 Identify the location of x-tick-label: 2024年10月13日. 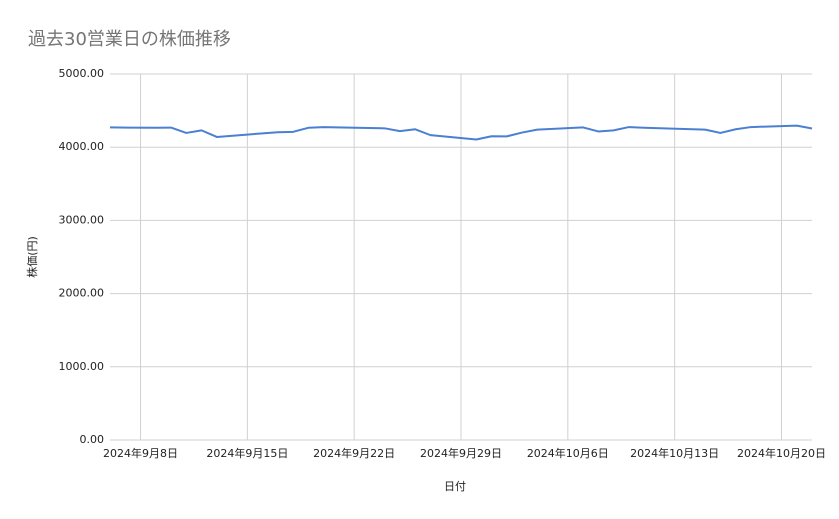
(674, 453).